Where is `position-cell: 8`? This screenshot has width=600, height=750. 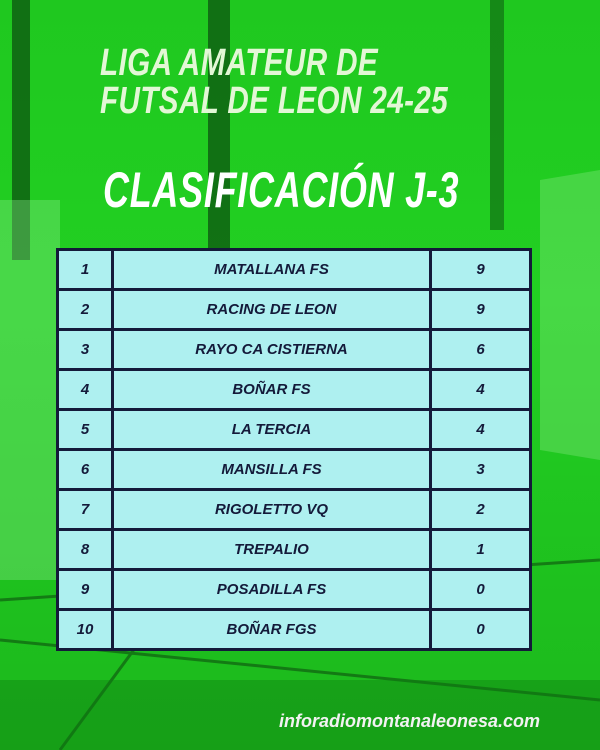
position-cell: 8 is located at coordinates (85, 549).